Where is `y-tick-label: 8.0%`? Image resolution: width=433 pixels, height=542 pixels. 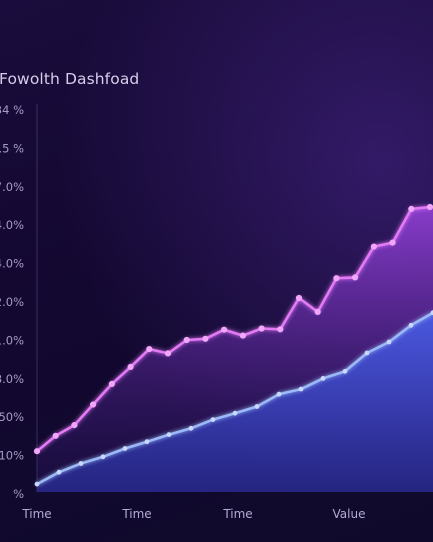 y-tick-label: 8.0% is located at coordinates (12, 379).